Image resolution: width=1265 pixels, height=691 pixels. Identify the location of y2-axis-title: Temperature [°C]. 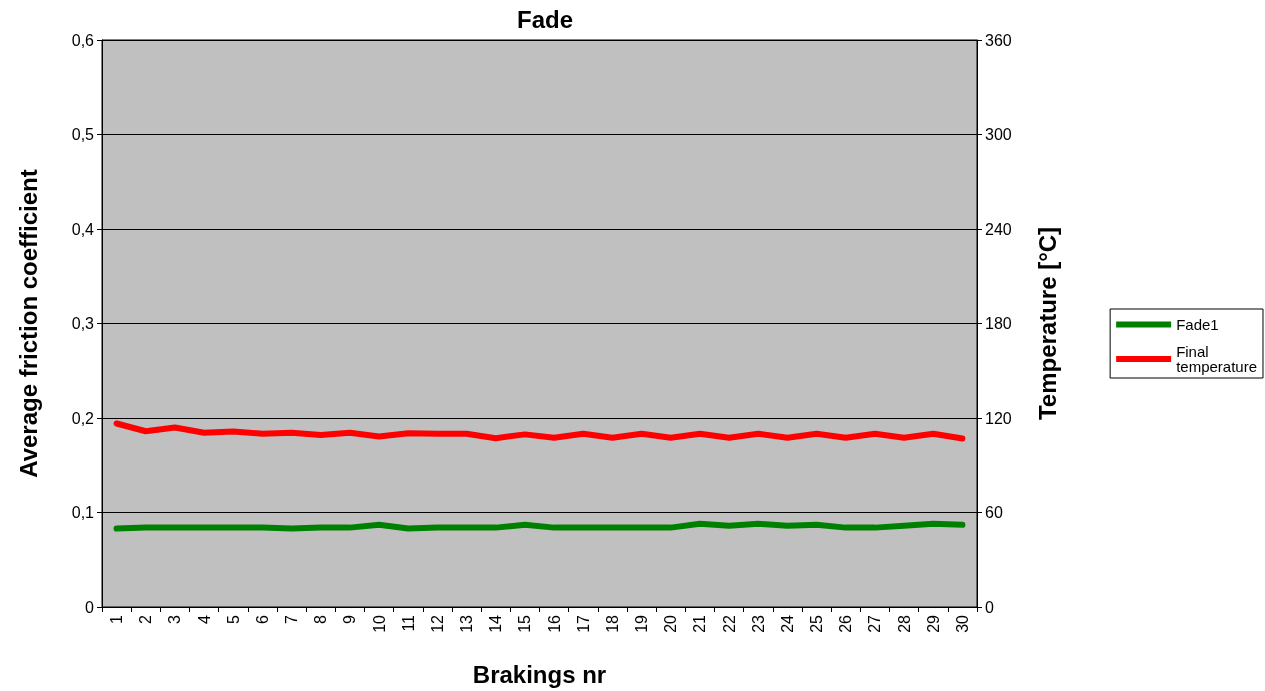
(1047, 323).